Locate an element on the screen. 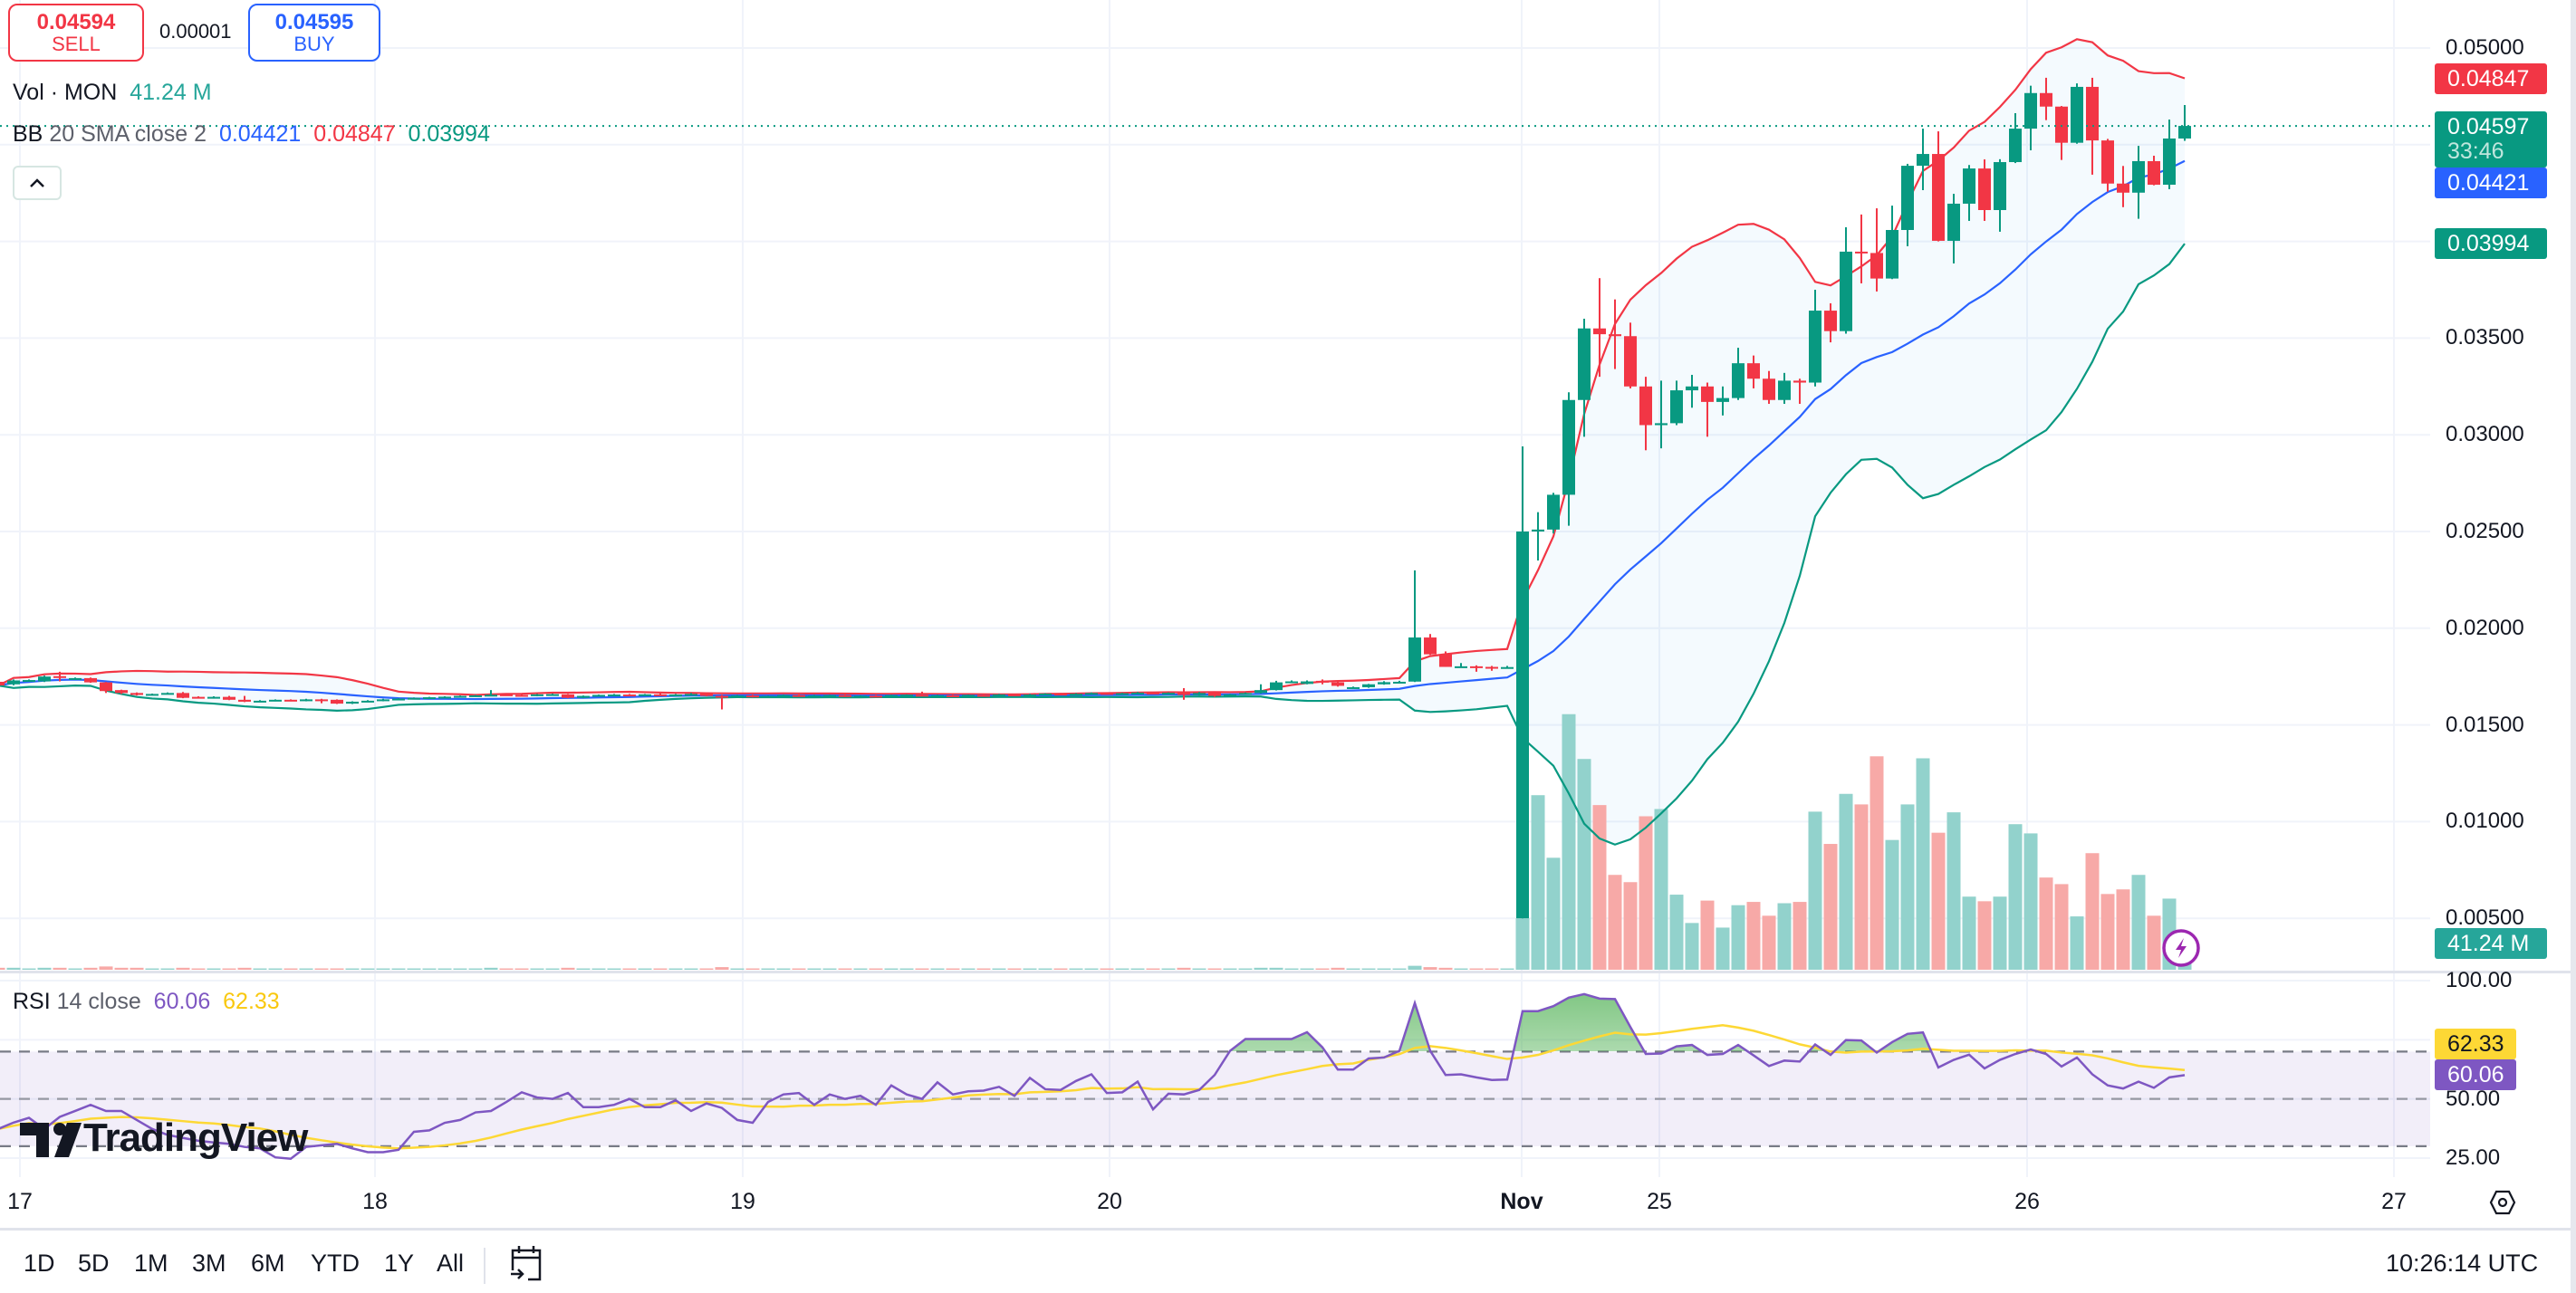 The width and height of the screenshot is (2576, 1293). volume-legend: Vol · MON 41.24 M is located at coordinates (112, 93).